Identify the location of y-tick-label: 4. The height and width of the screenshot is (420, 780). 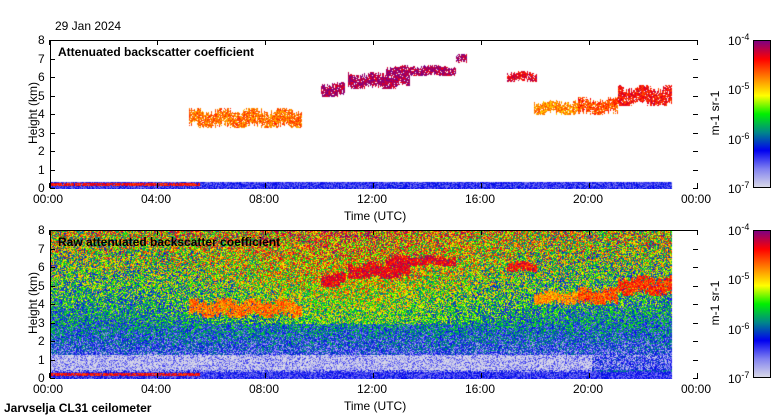
(41, 304).